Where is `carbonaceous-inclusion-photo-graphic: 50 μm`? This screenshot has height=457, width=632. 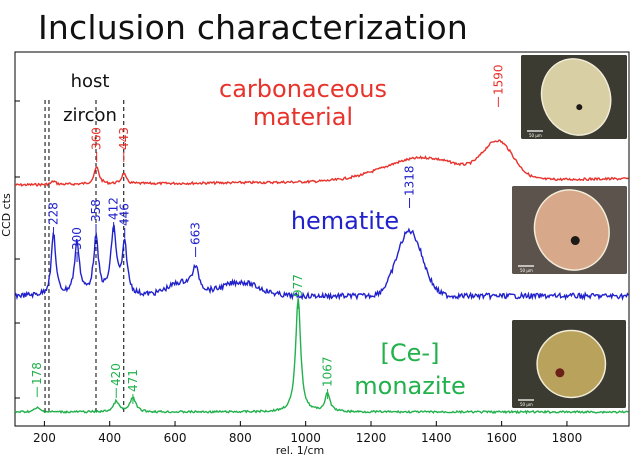 carbonaceous-inclusion-photo-graphic: 50 μm is located at coordinates (574, 97).